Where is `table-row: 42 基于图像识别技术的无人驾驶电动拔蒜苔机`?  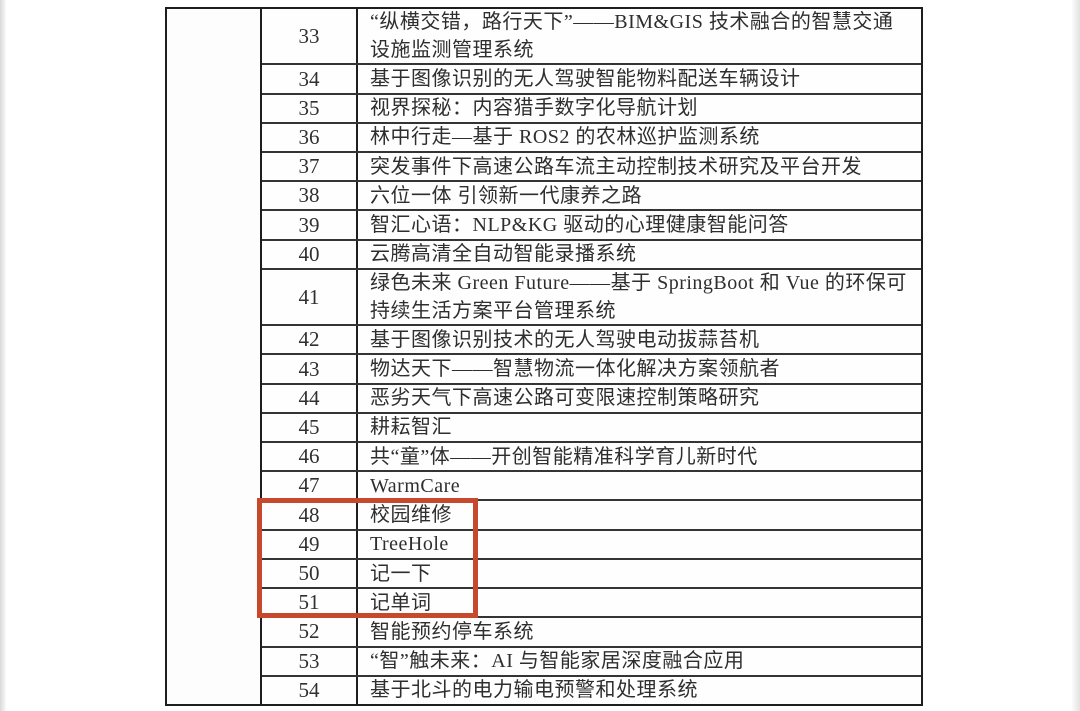
table-row: 42 基于图像识别技术的无人驾驶电动拔蒜苔机 is located at coordinates (591, 339).